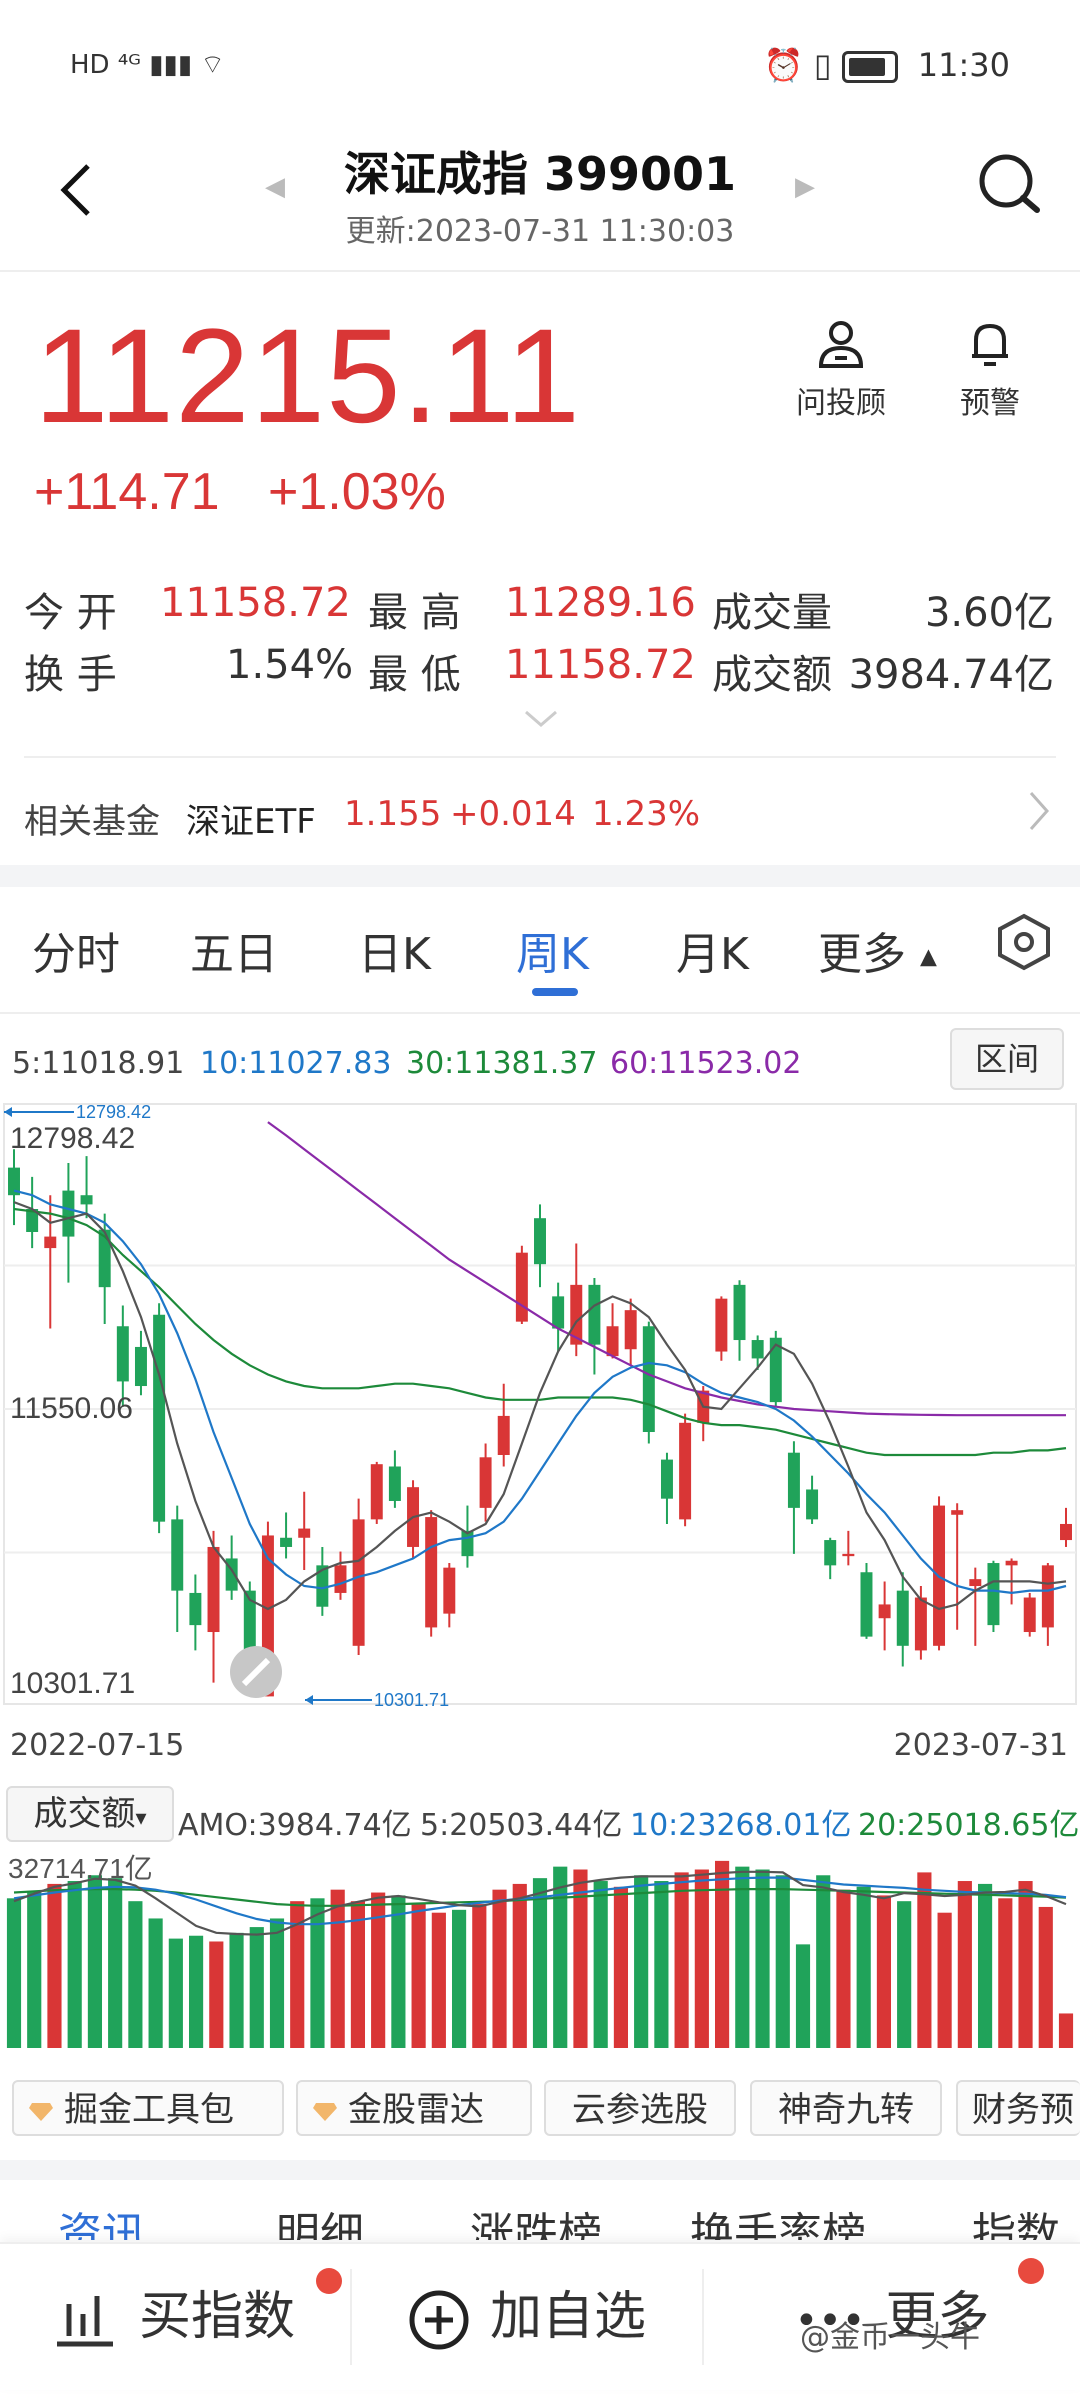 This screenshot has width=1080, height=2394. I want to click on x-axis-start-date: 2022-07-15, so click(97, 1745).